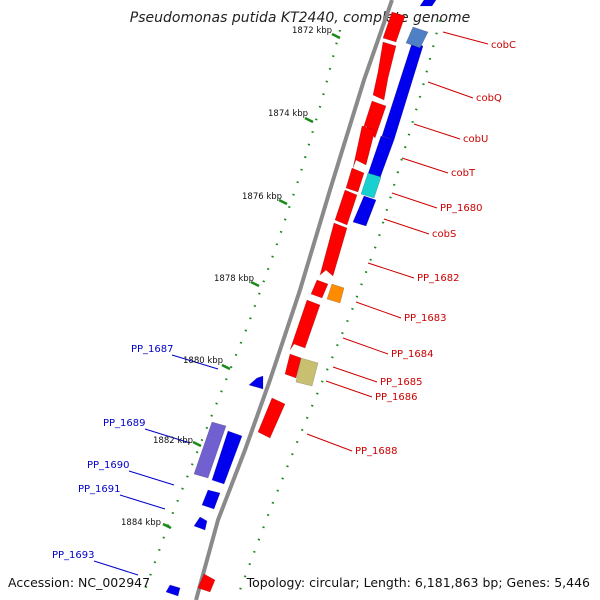 The image size is (600, 600). What do you see at coordinates (124, 423) in the screenshot?
I see `gene-label: PP_1689` at bounding box center [124, 423].